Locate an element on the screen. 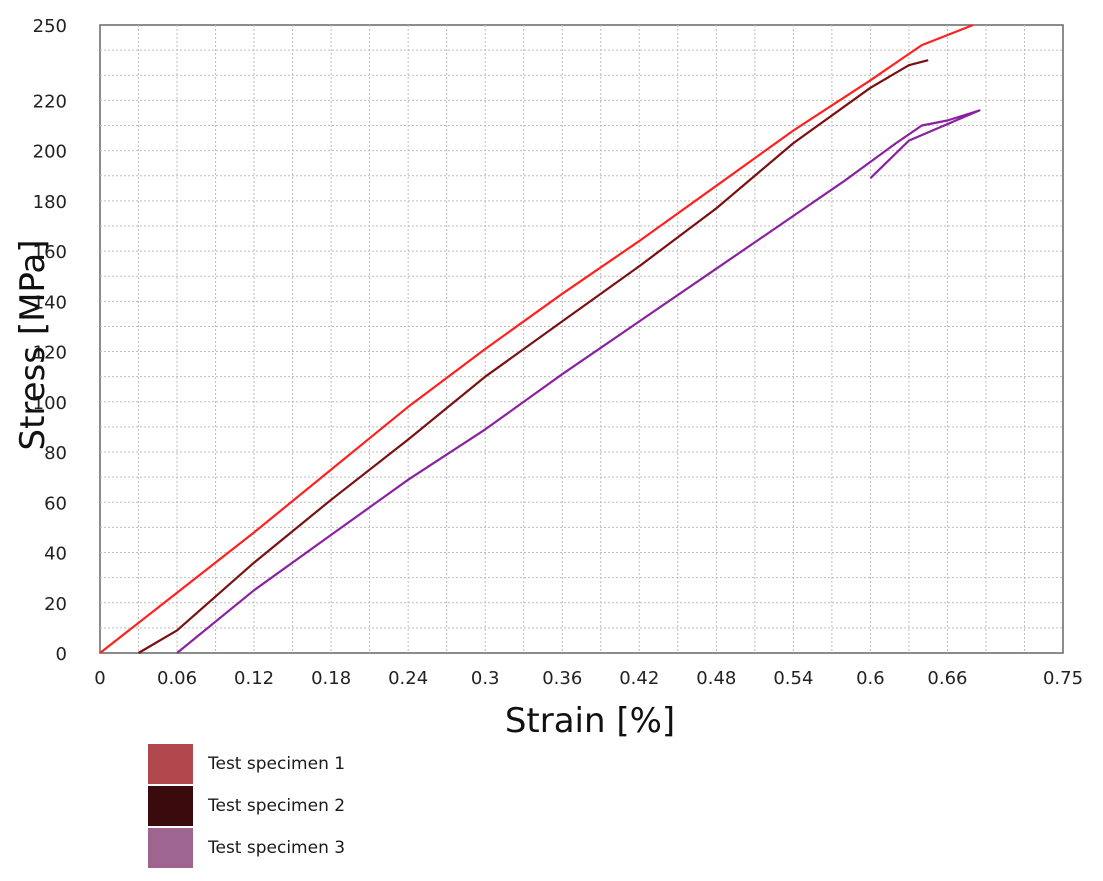  x-tick-label: 0.24 is located at coordinates (408, 678).